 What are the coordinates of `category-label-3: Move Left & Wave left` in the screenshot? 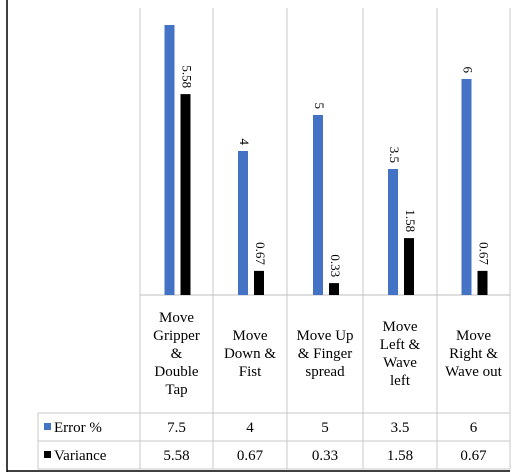 It's located at (400, 354).